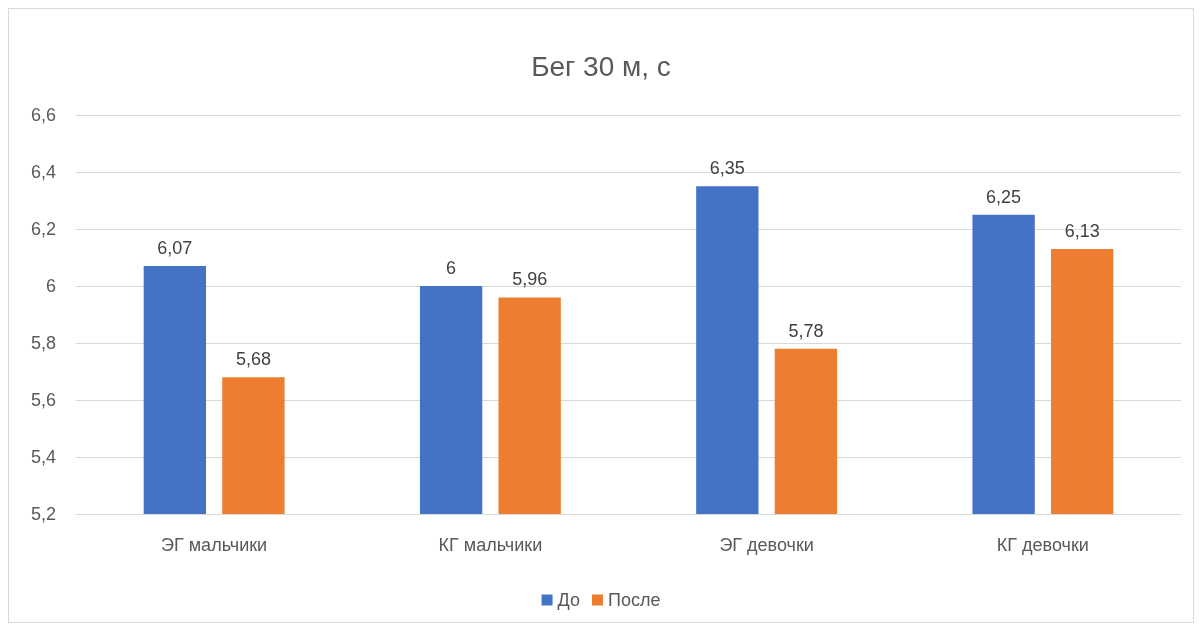  I want to click on y-tick-label: 5,2, so click(43, 514).